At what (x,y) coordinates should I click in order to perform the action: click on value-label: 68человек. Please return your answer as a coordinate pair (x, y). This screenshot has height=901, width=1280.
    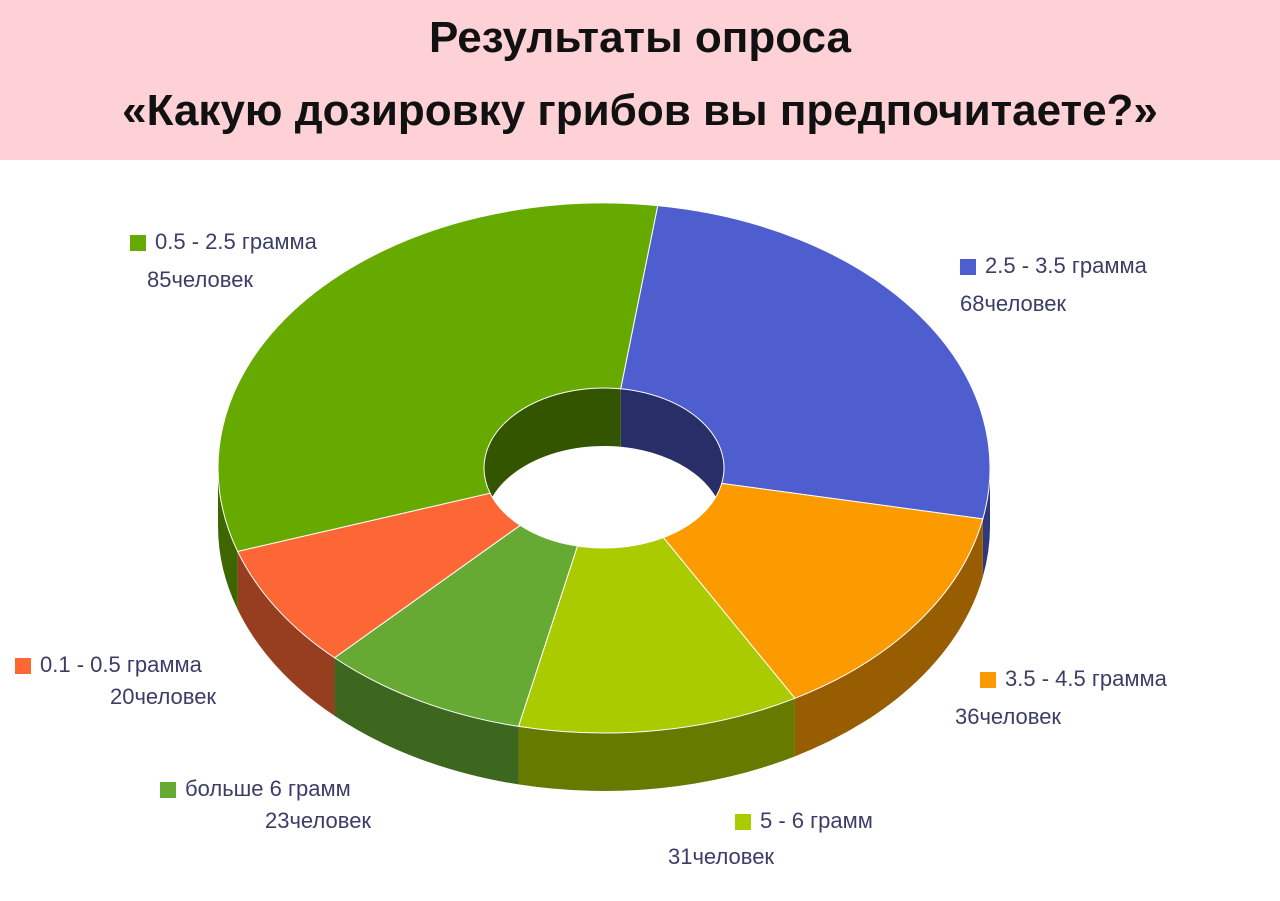
    Looking at the image, I should click on (1013, 303).